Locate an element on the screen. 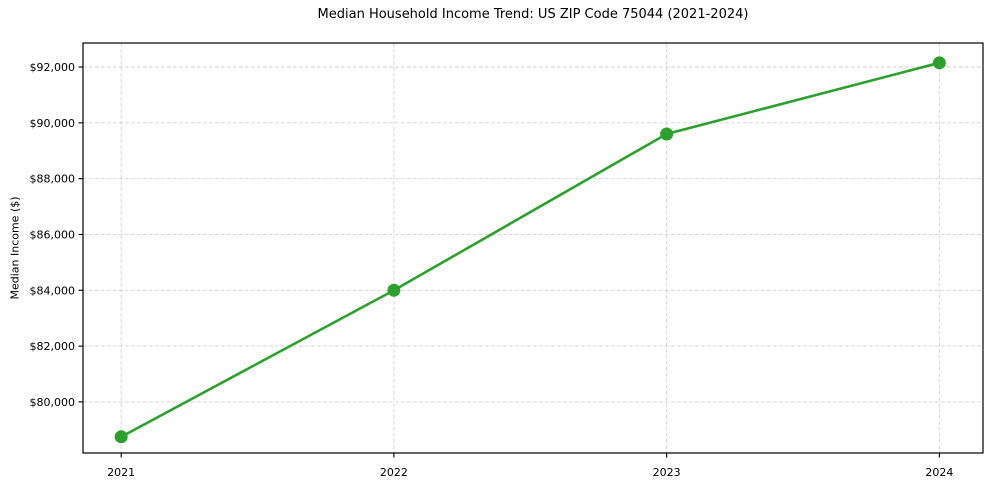  y-tick-label: $82,000 is located at coordinates (53, 346).